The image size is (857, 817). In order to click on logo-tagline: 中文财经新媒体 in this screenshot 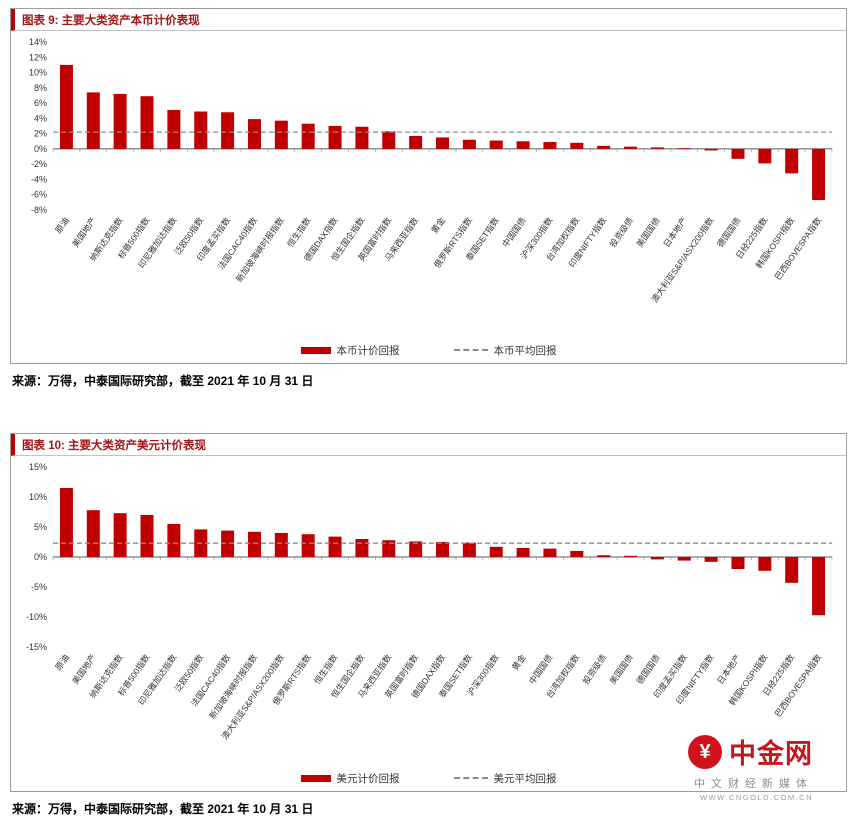, I will do `click(753, 784)`.